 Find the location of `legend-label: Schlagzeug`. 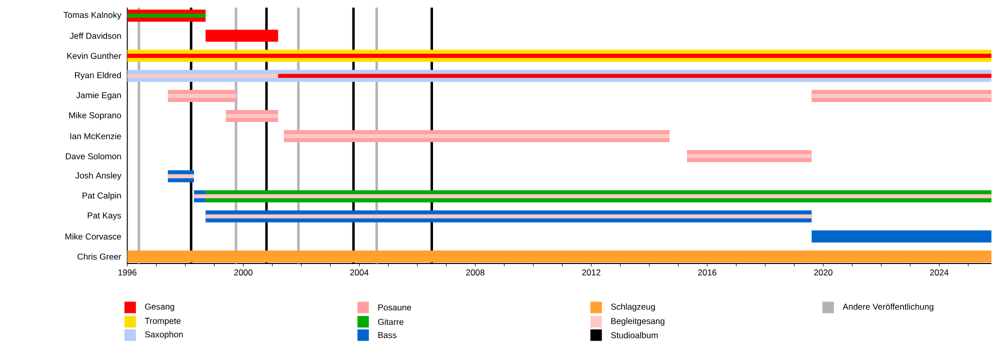

legend-label: Schlagzeug is located at coordinates (633, 308).